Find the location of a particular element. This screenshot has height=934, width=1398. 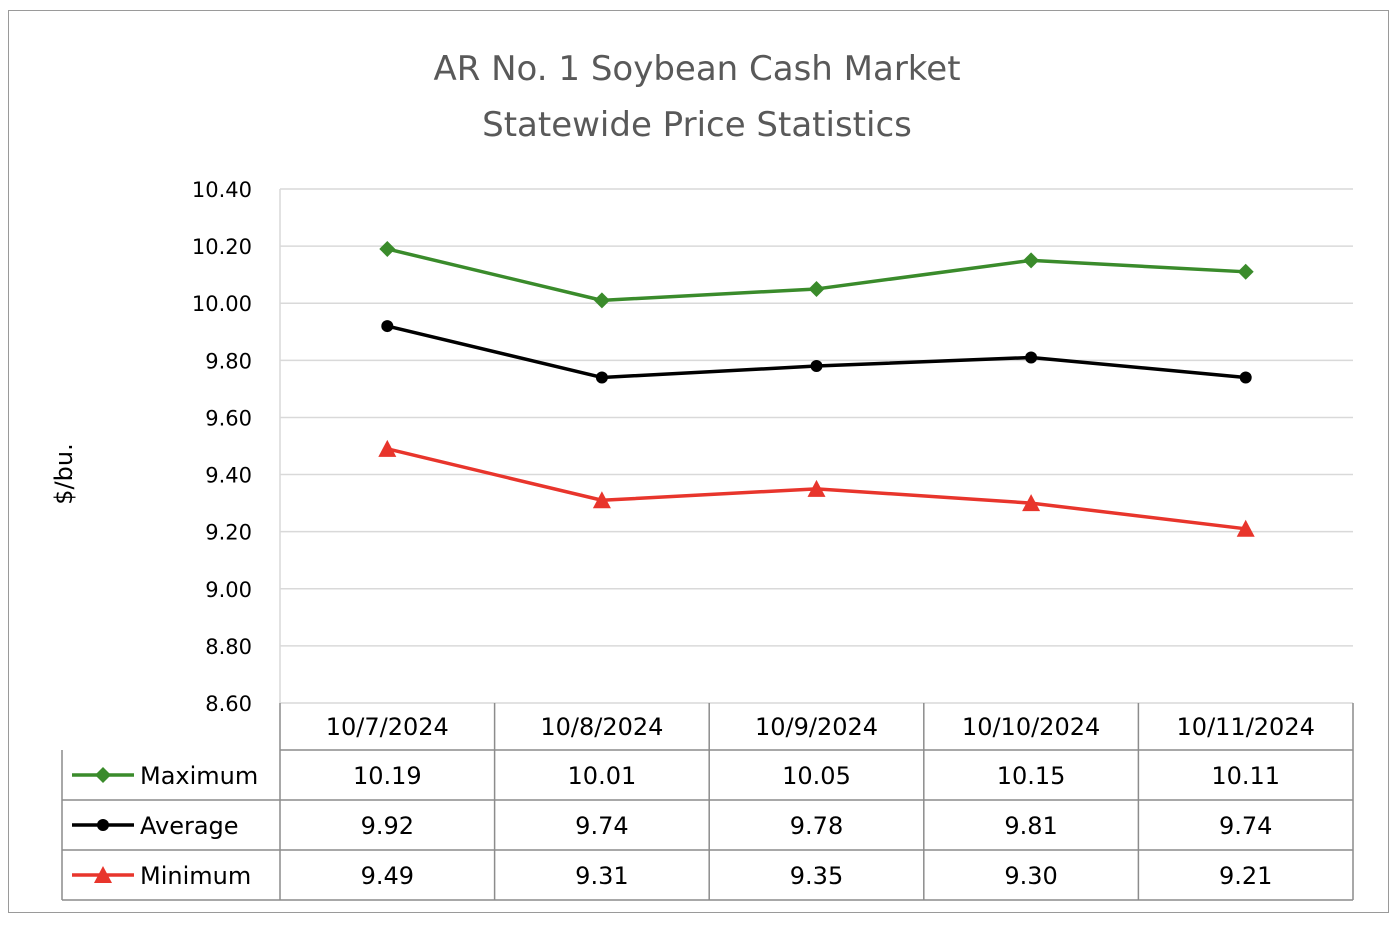

y-tick-label: 8.80 is located at coordinates (228, 647).